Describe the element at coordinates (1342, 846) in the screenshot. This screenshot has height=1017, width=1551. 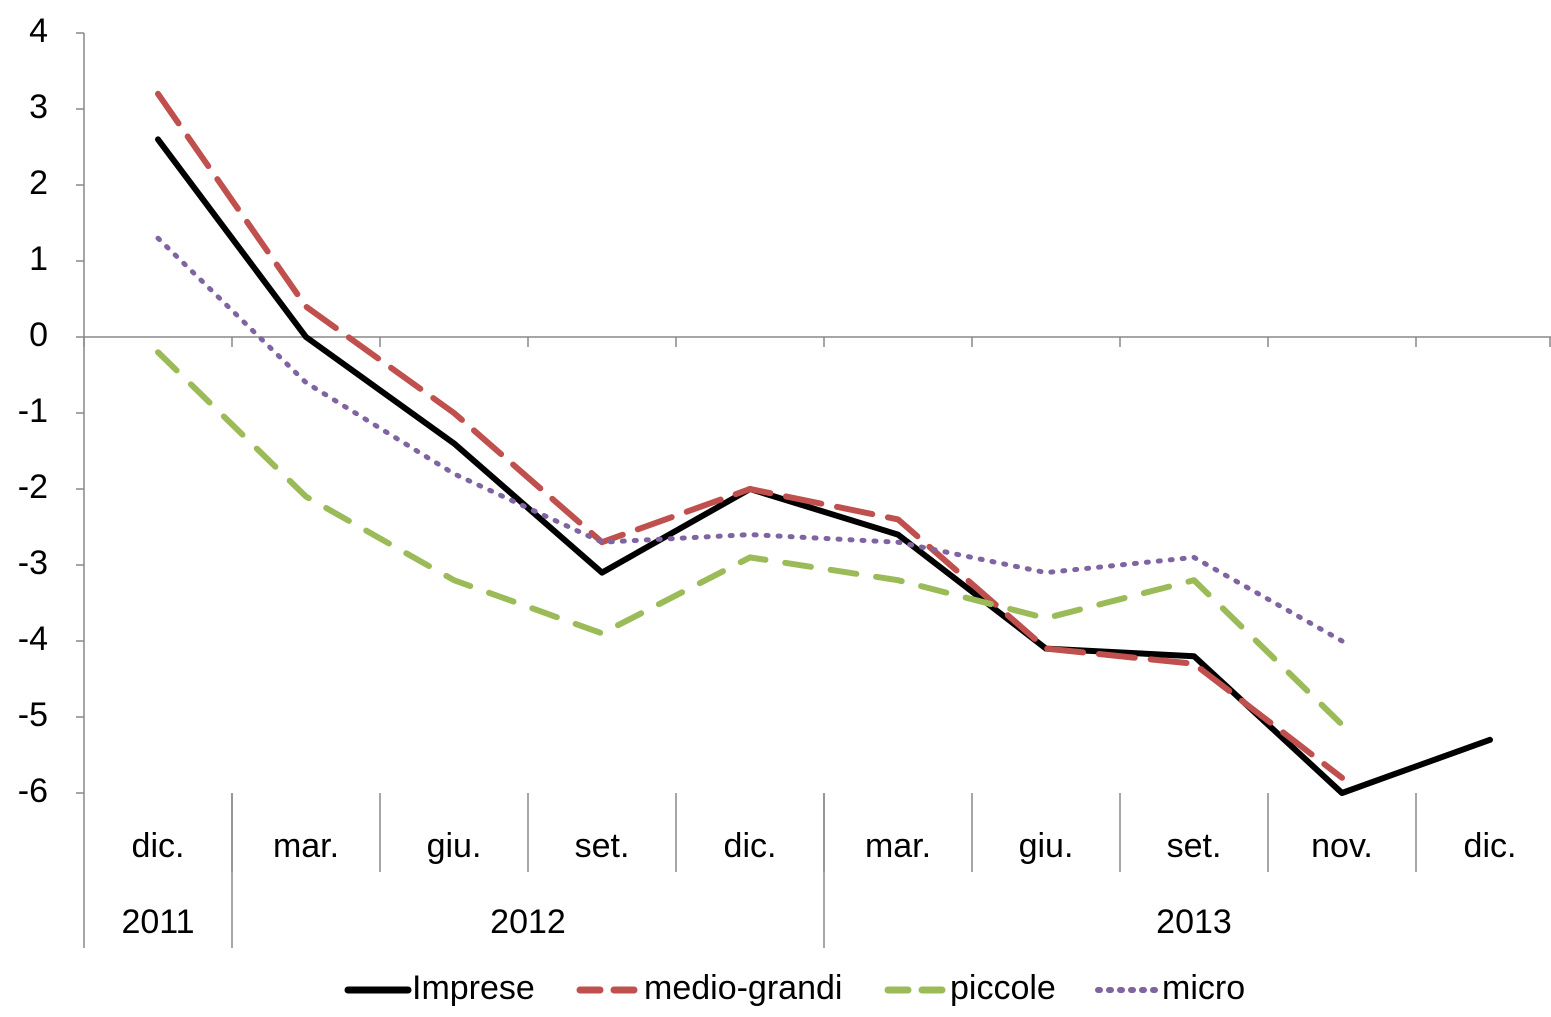
I see `x-tick-label: nov.` at that location.